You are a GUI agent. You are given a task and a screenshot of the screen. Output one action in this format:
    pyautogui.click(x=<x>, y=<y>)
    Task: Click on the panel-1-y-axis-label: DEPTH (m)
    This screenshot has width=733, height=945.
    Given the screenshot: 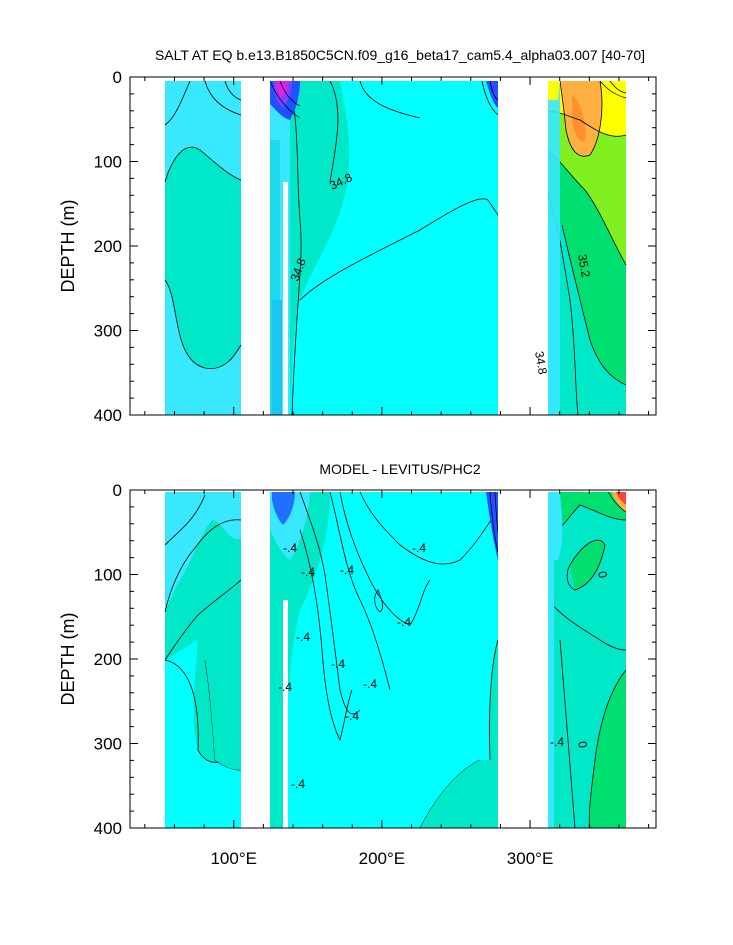 What is the action you would take?
    pyautogui.click(x=68, y=246)
    